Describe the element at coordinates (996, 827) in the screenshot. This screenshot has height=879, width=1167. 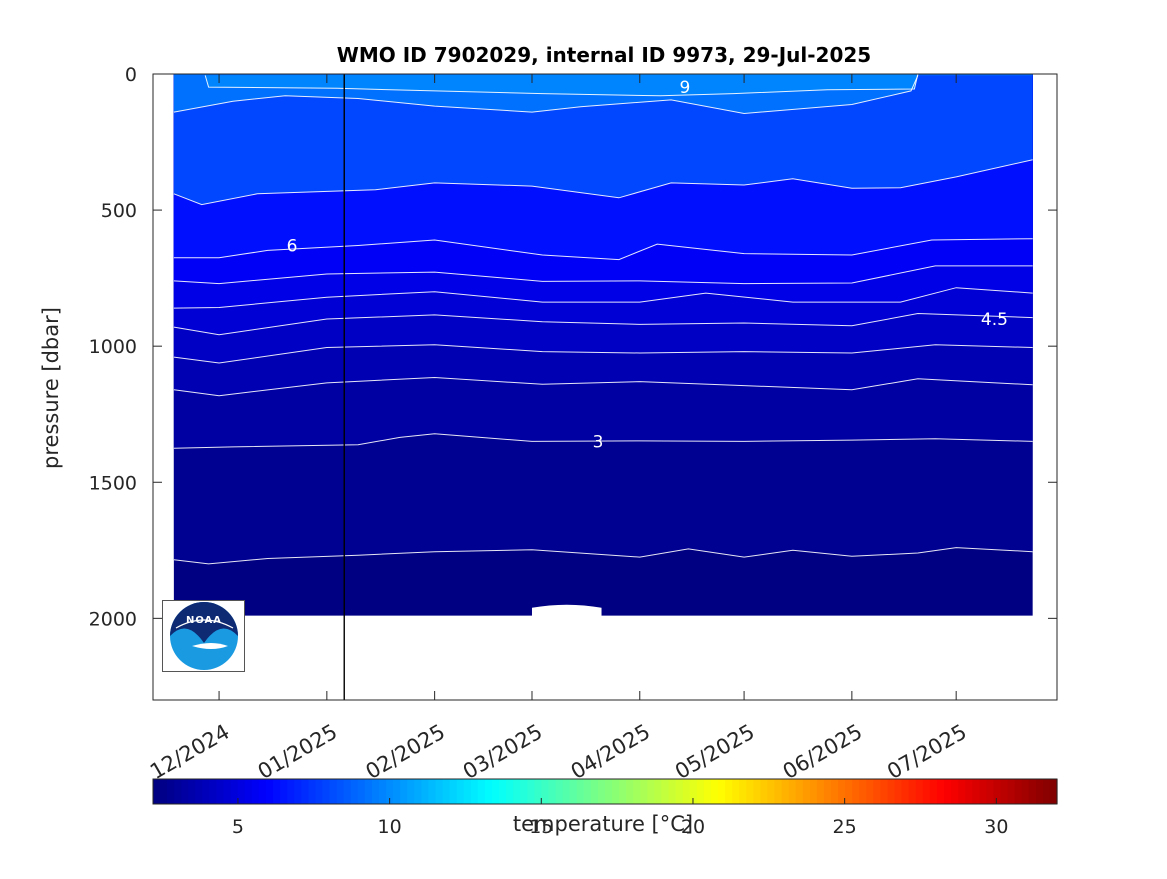
I see `colorbar-tick-label: 30` at that location.